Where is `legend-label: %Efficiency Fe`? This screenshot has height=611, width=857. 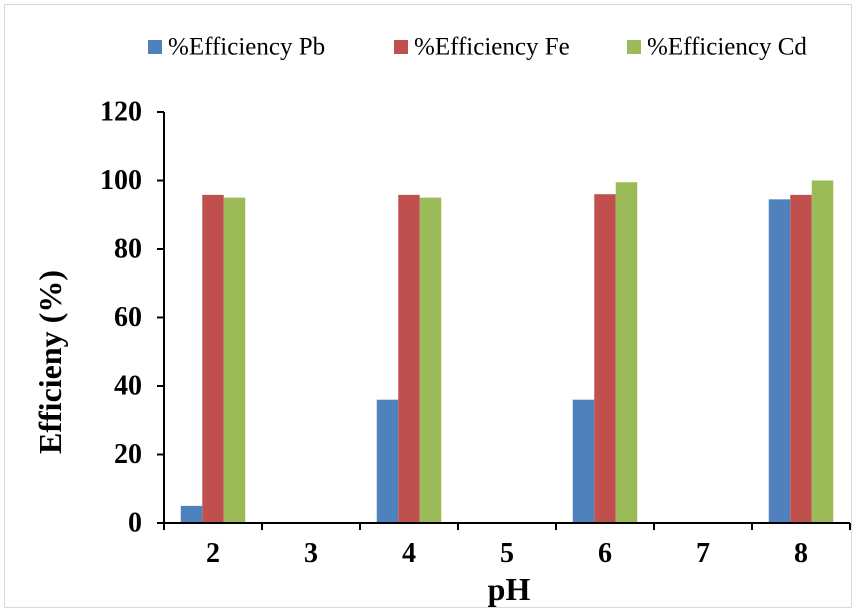 legend-label: %Efficiency Fe is located at coordinates (492, 47).